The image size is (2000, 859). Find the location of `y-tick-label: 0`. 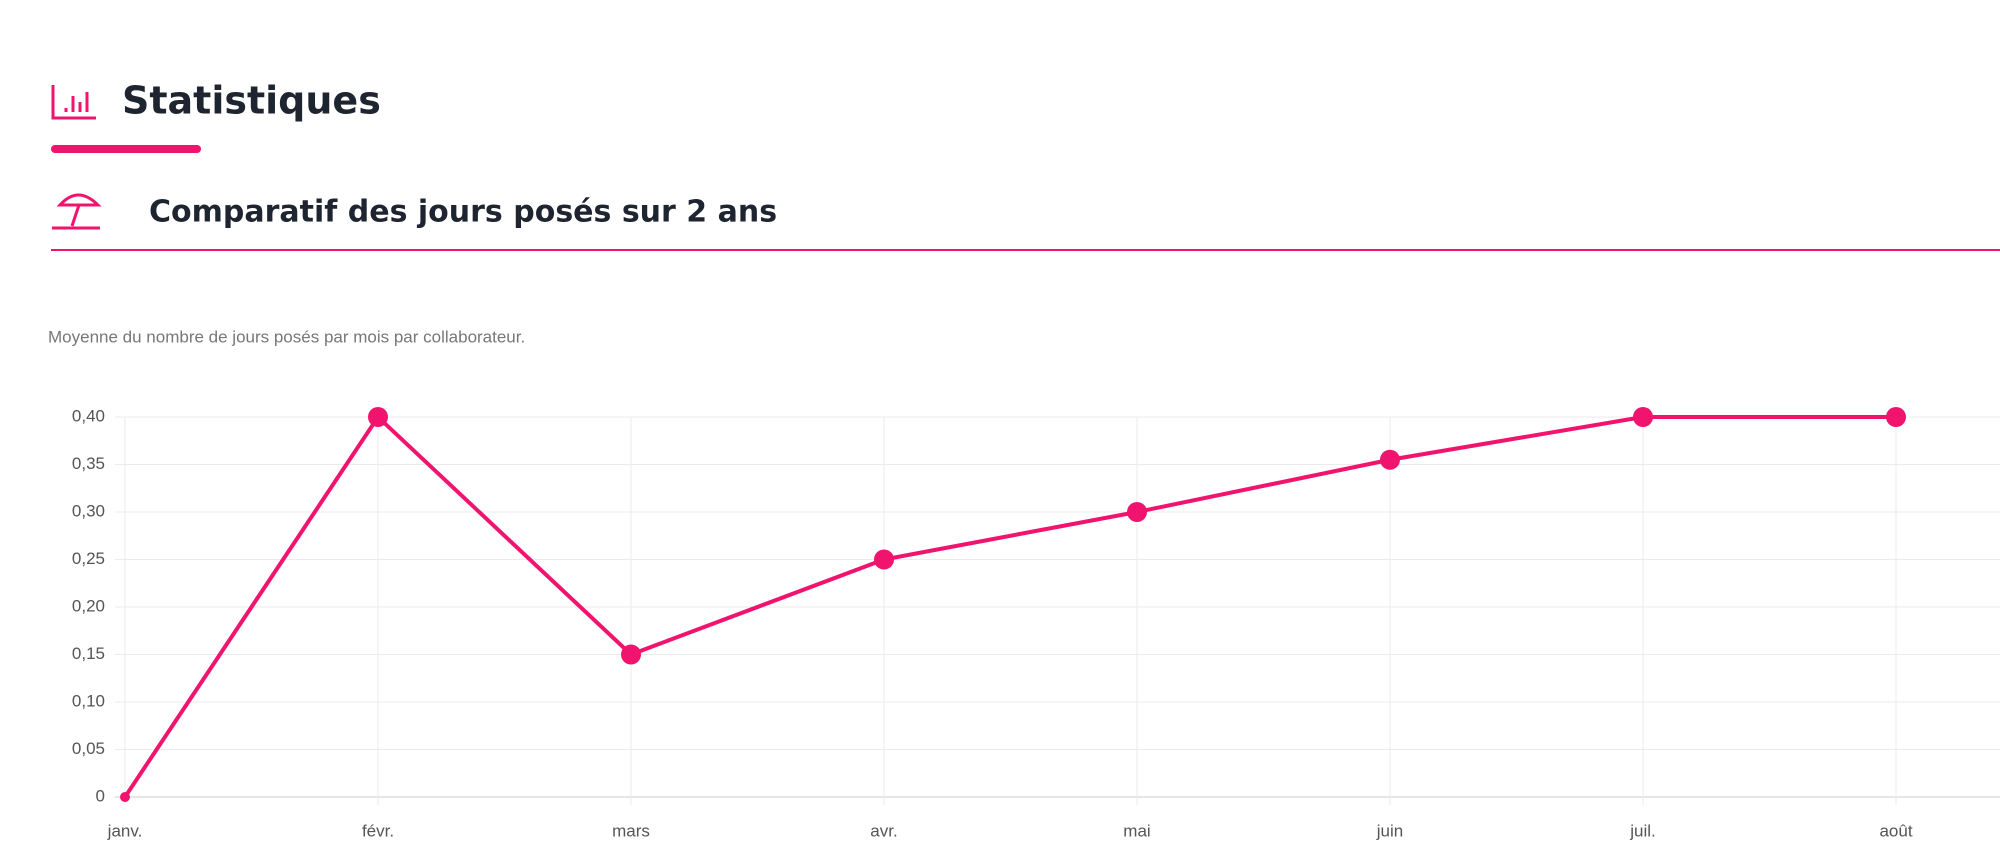

y-tick-label: 0 is located at coordinates (100, 795).